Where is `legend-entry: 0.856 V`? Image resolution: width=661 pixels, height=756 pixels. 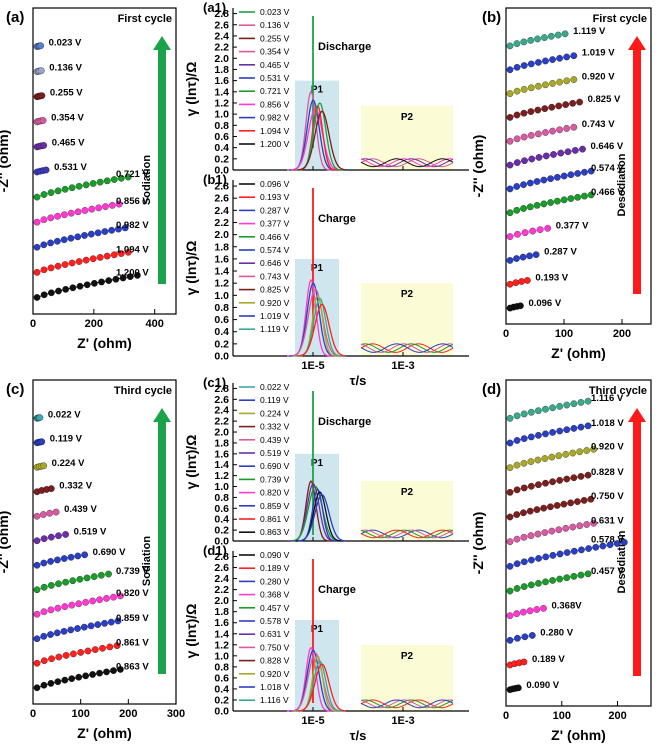 legend-entry: 0.856 V is located at coordinates (275, 104).